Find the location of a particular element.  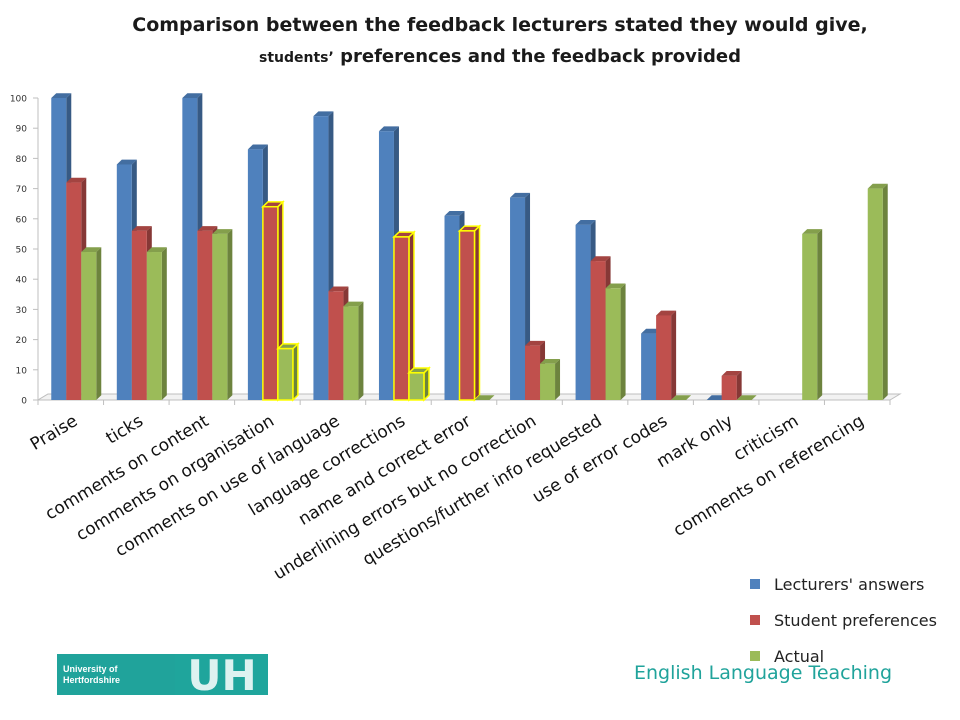

legend-item-lecturers: Lecturers' answers is located at coordinates (843, 584).